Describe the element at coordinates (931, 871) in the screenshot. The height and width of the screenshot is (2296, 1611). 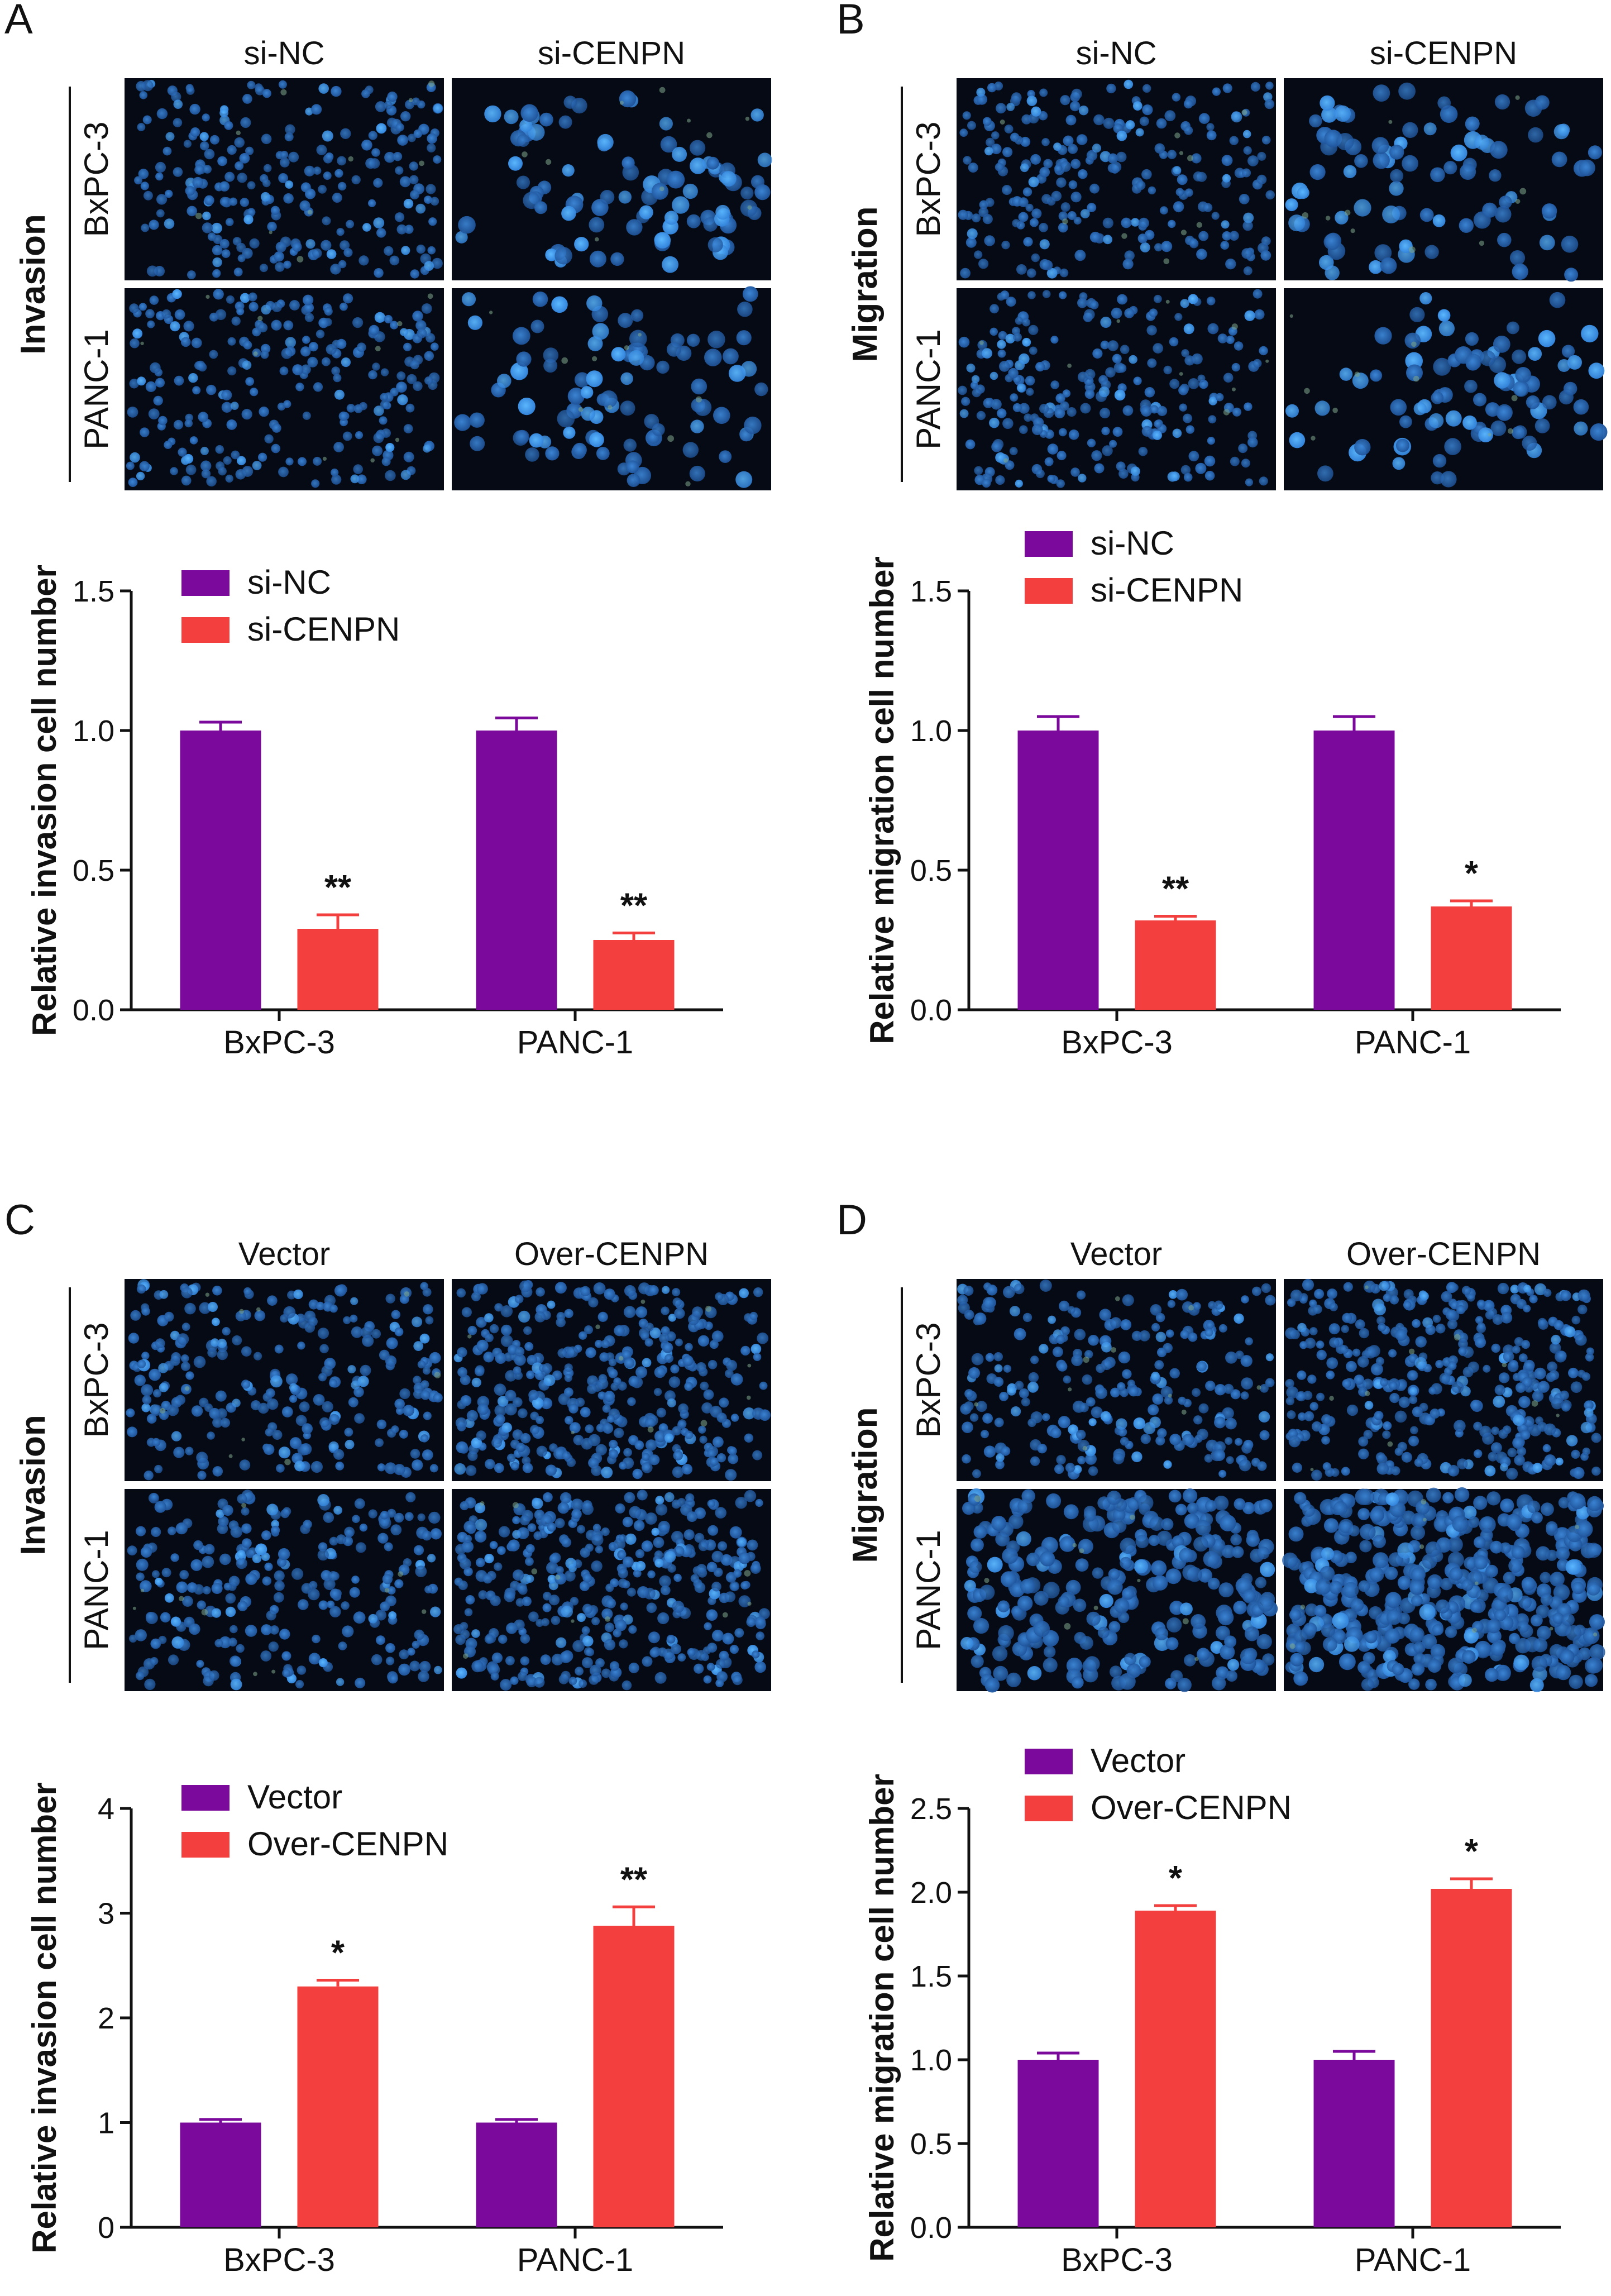
I see `y-tick-label: 0.5` at that location.